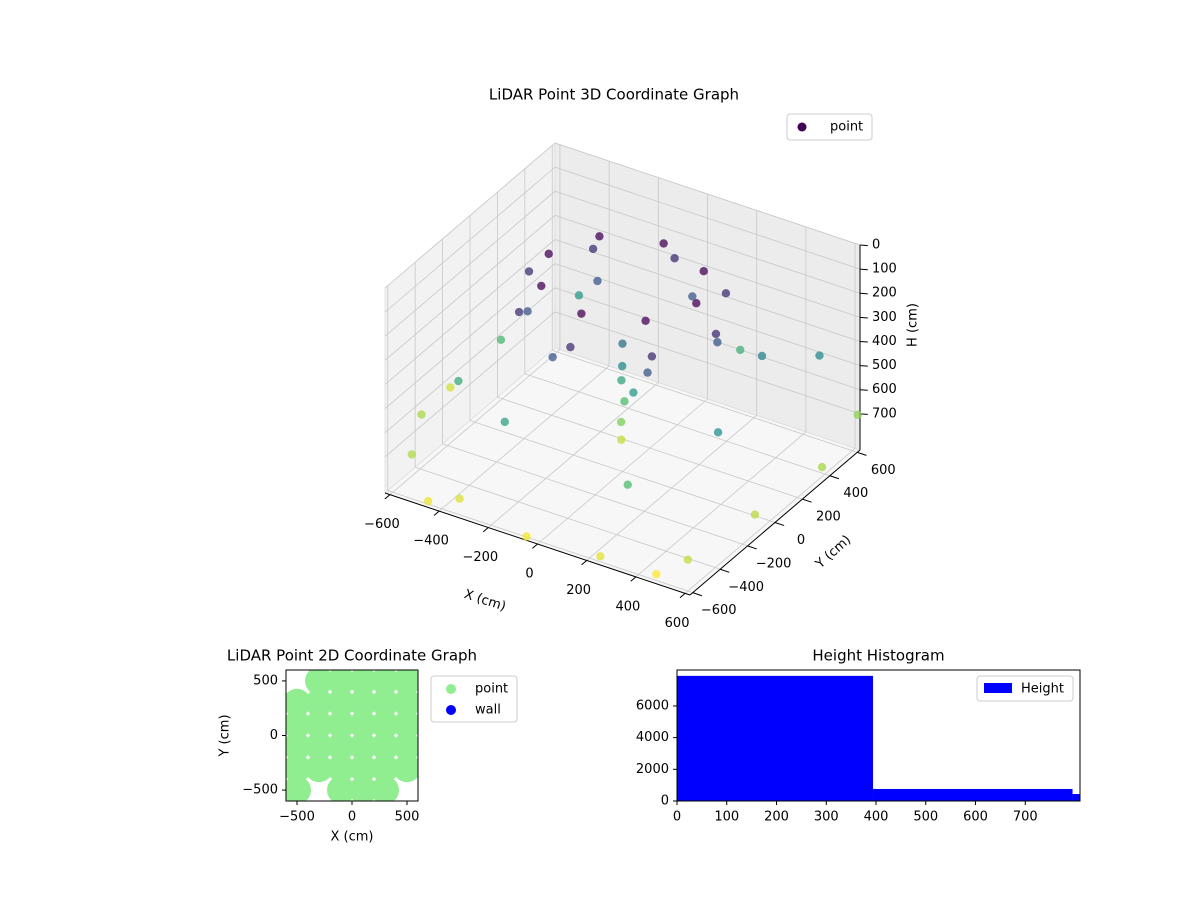  I want to click on axes-frame, so click(878, 735).